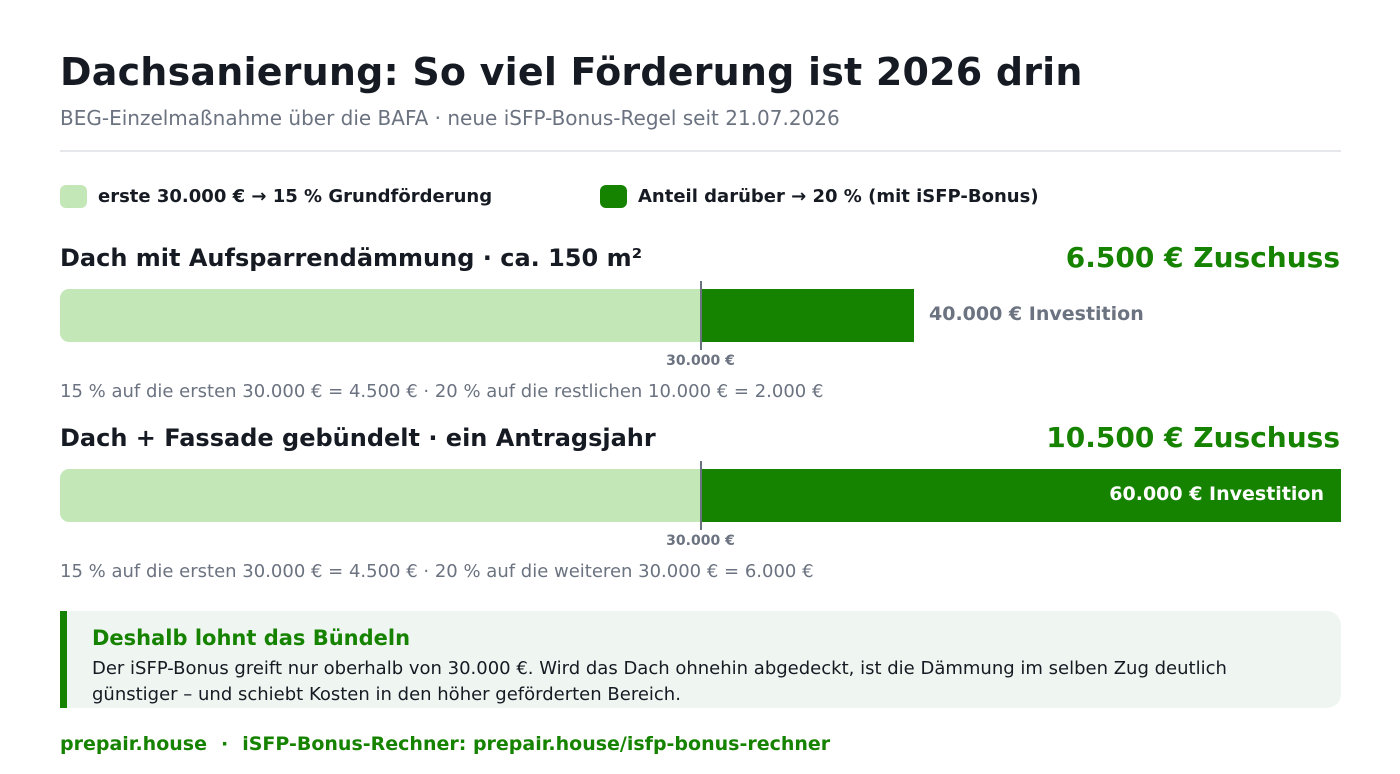 The width and height of the screenshot is (1400, 774). I want to click on investment-label: 60.000 € Investition, so click(1216, 494).